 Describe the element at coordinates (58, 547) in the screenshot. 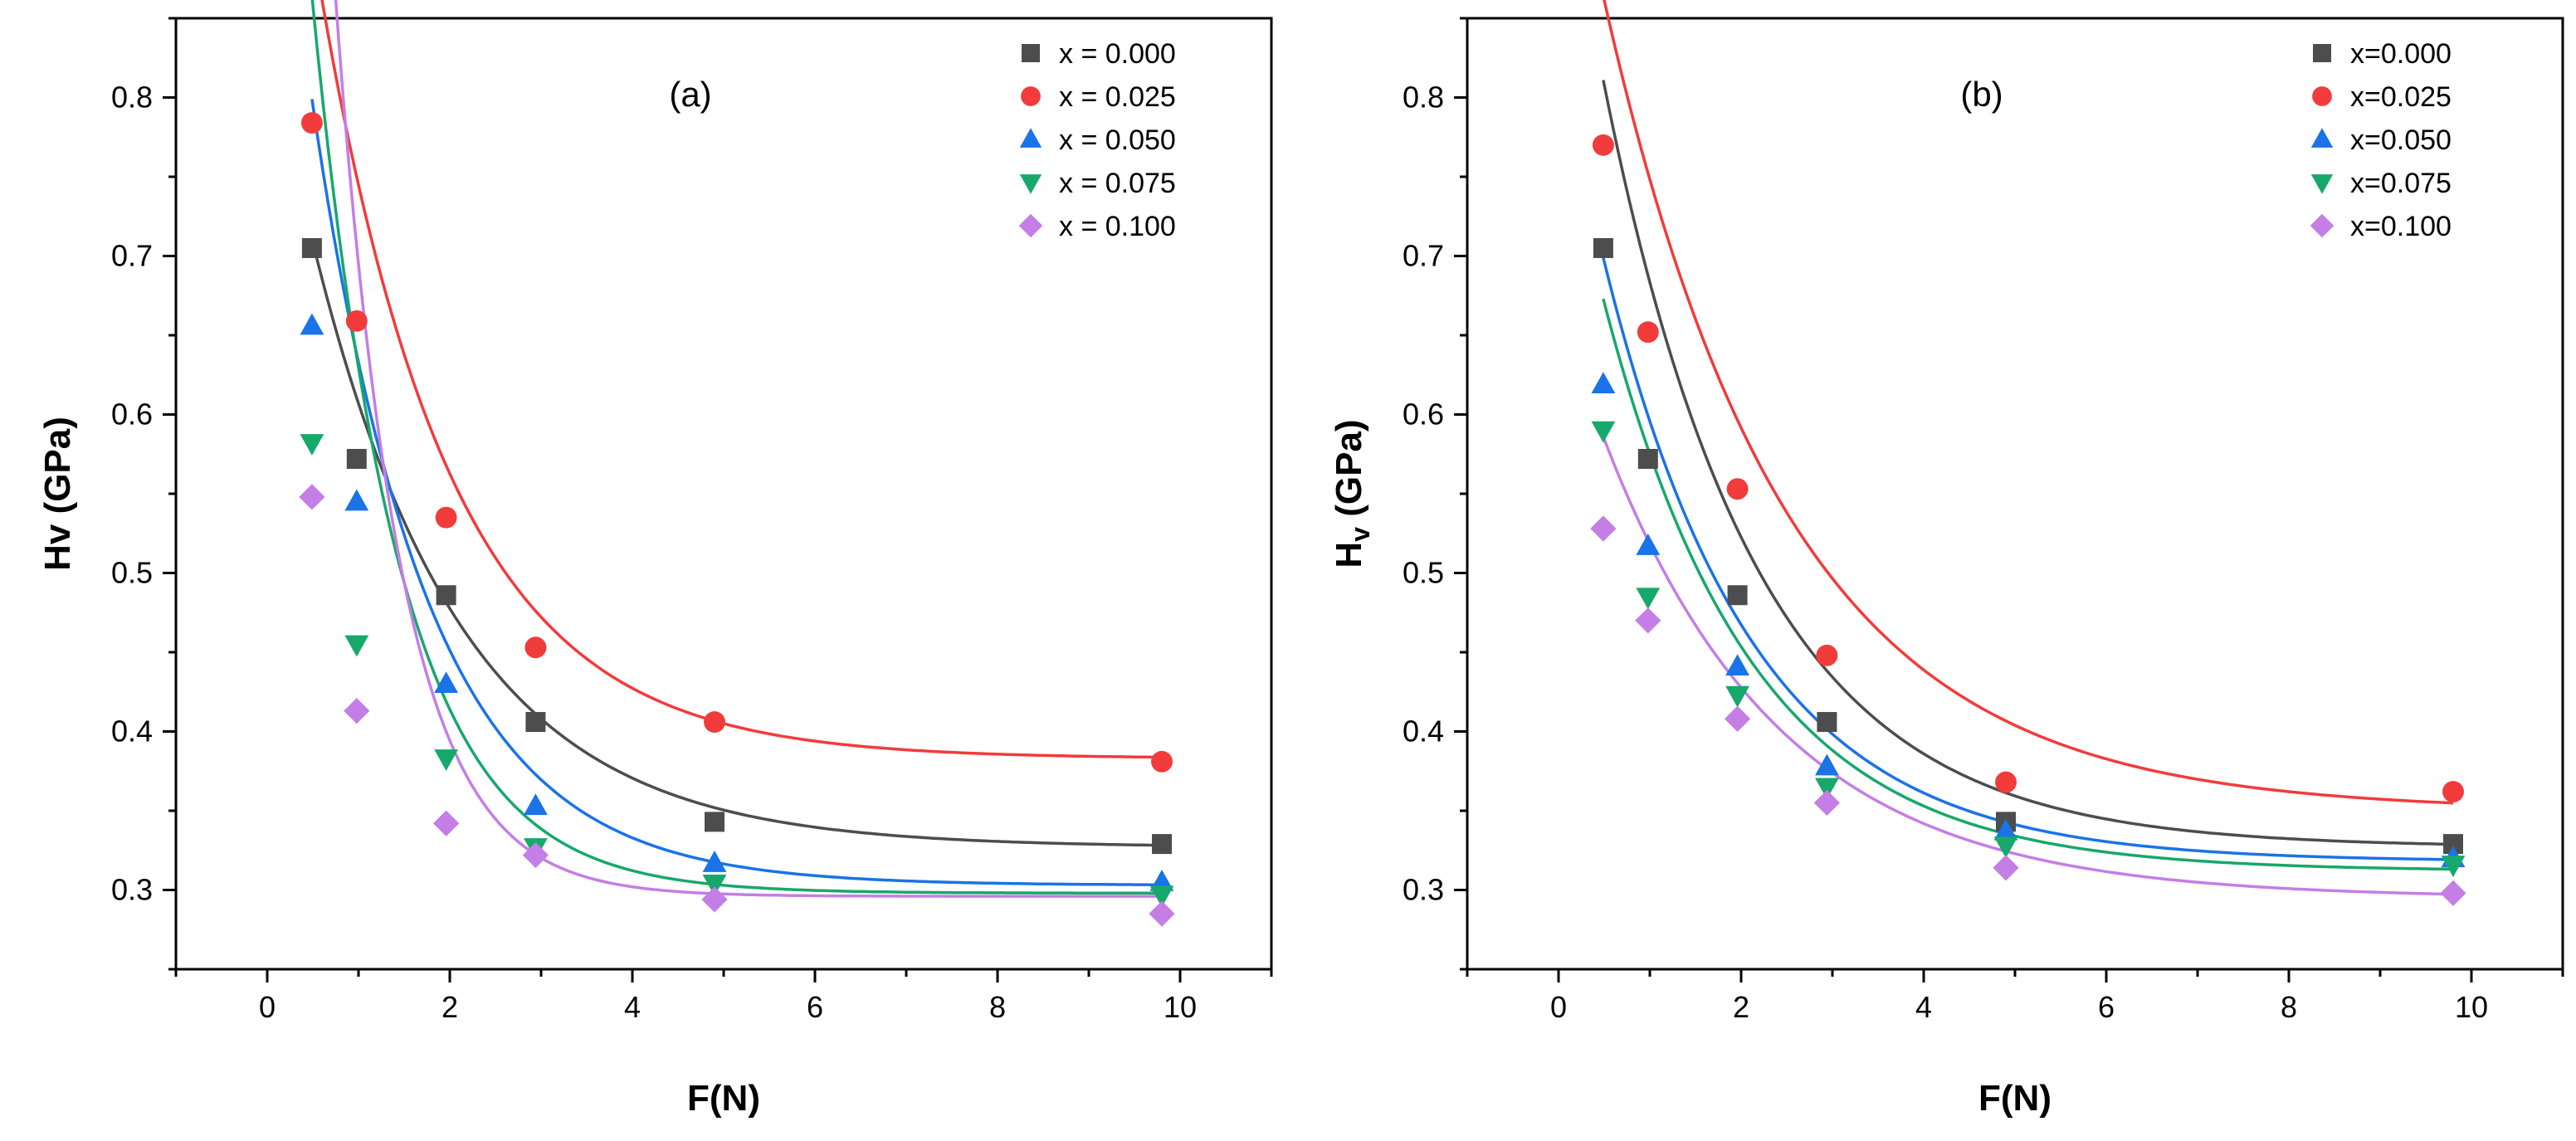

I see `y-axis-title-symbol: Hv` at that location.